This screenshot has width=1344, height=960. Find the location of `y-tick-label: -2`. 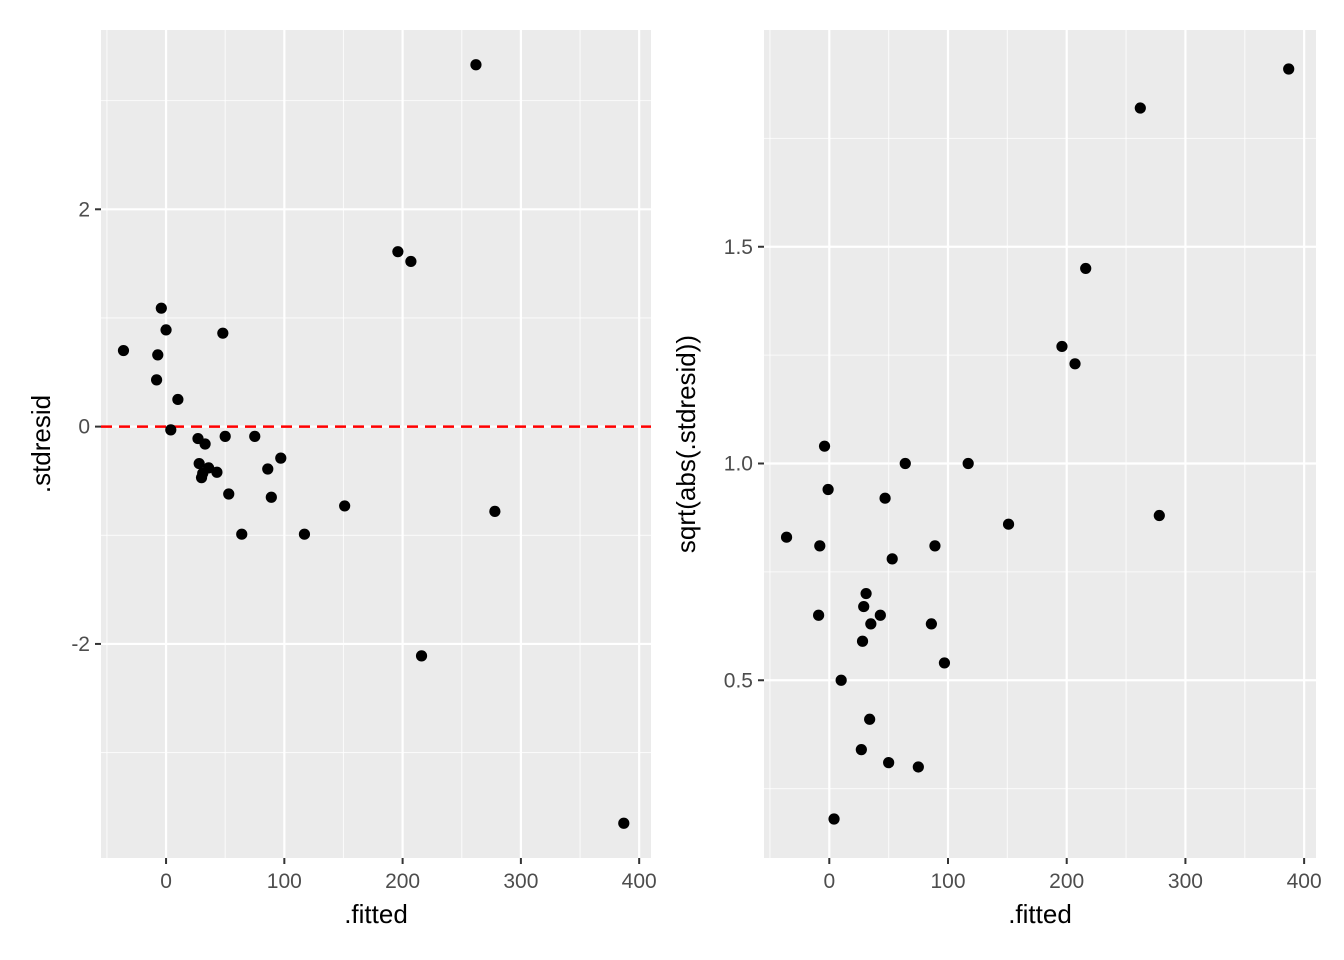

y-tick-label: -2 is located at coordinates (80, 644).